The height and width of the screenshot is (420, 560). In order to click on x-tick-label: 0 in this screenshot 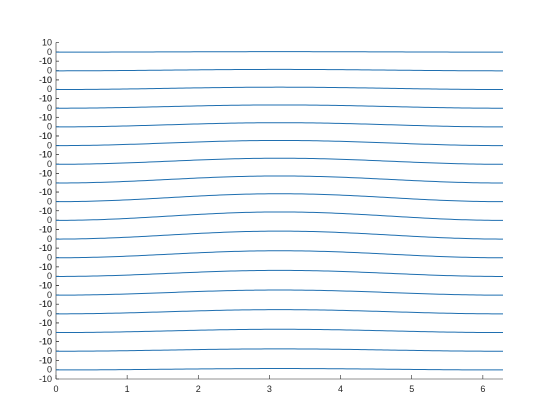, I will do `click(55, 389)`.